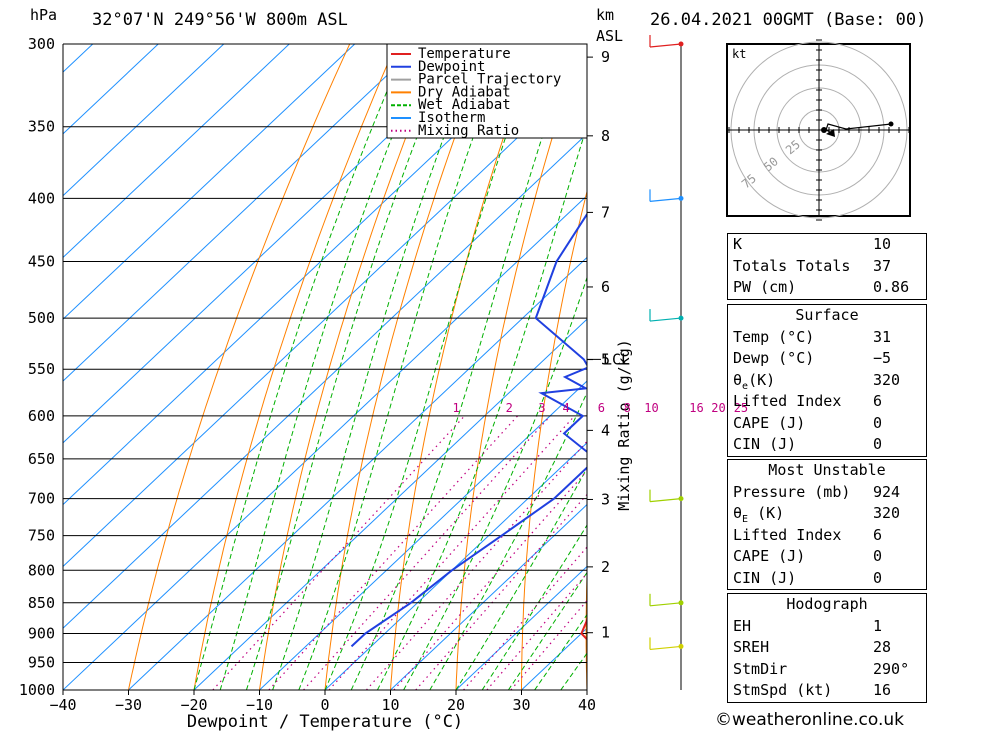 This screenshot has width=1000, height=733. What do you see at coordinates (62, 705) in the screenshot?
I see `x-tick-label: −40` at bounding box center [62, 705].